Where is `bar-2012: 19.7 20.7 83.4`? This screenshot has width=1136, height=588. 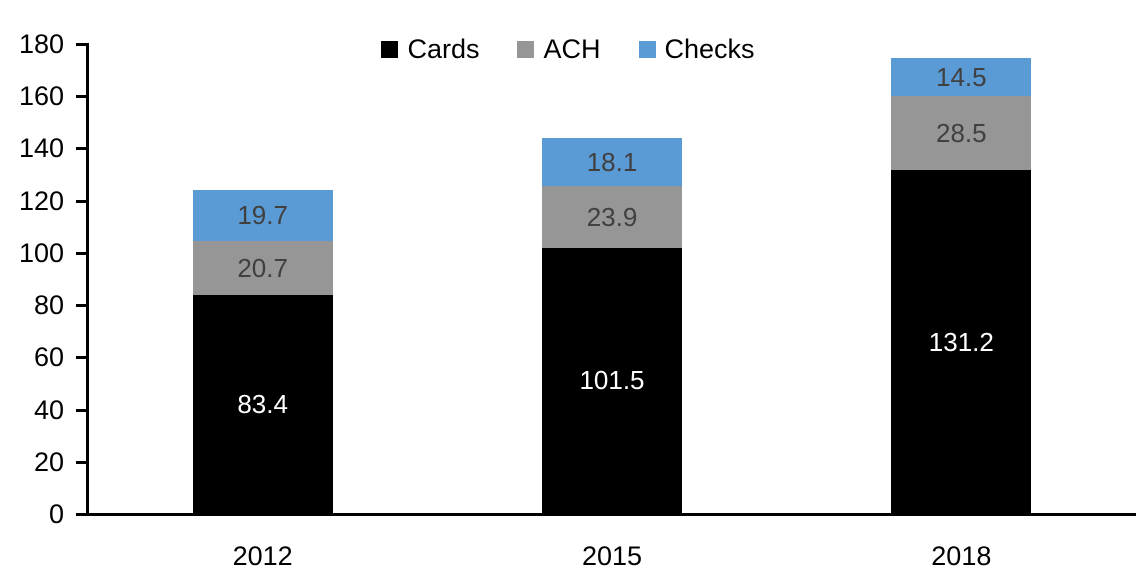 bar-2012: 19.7 20.7 83.4 is located at coordinates (262, 351).